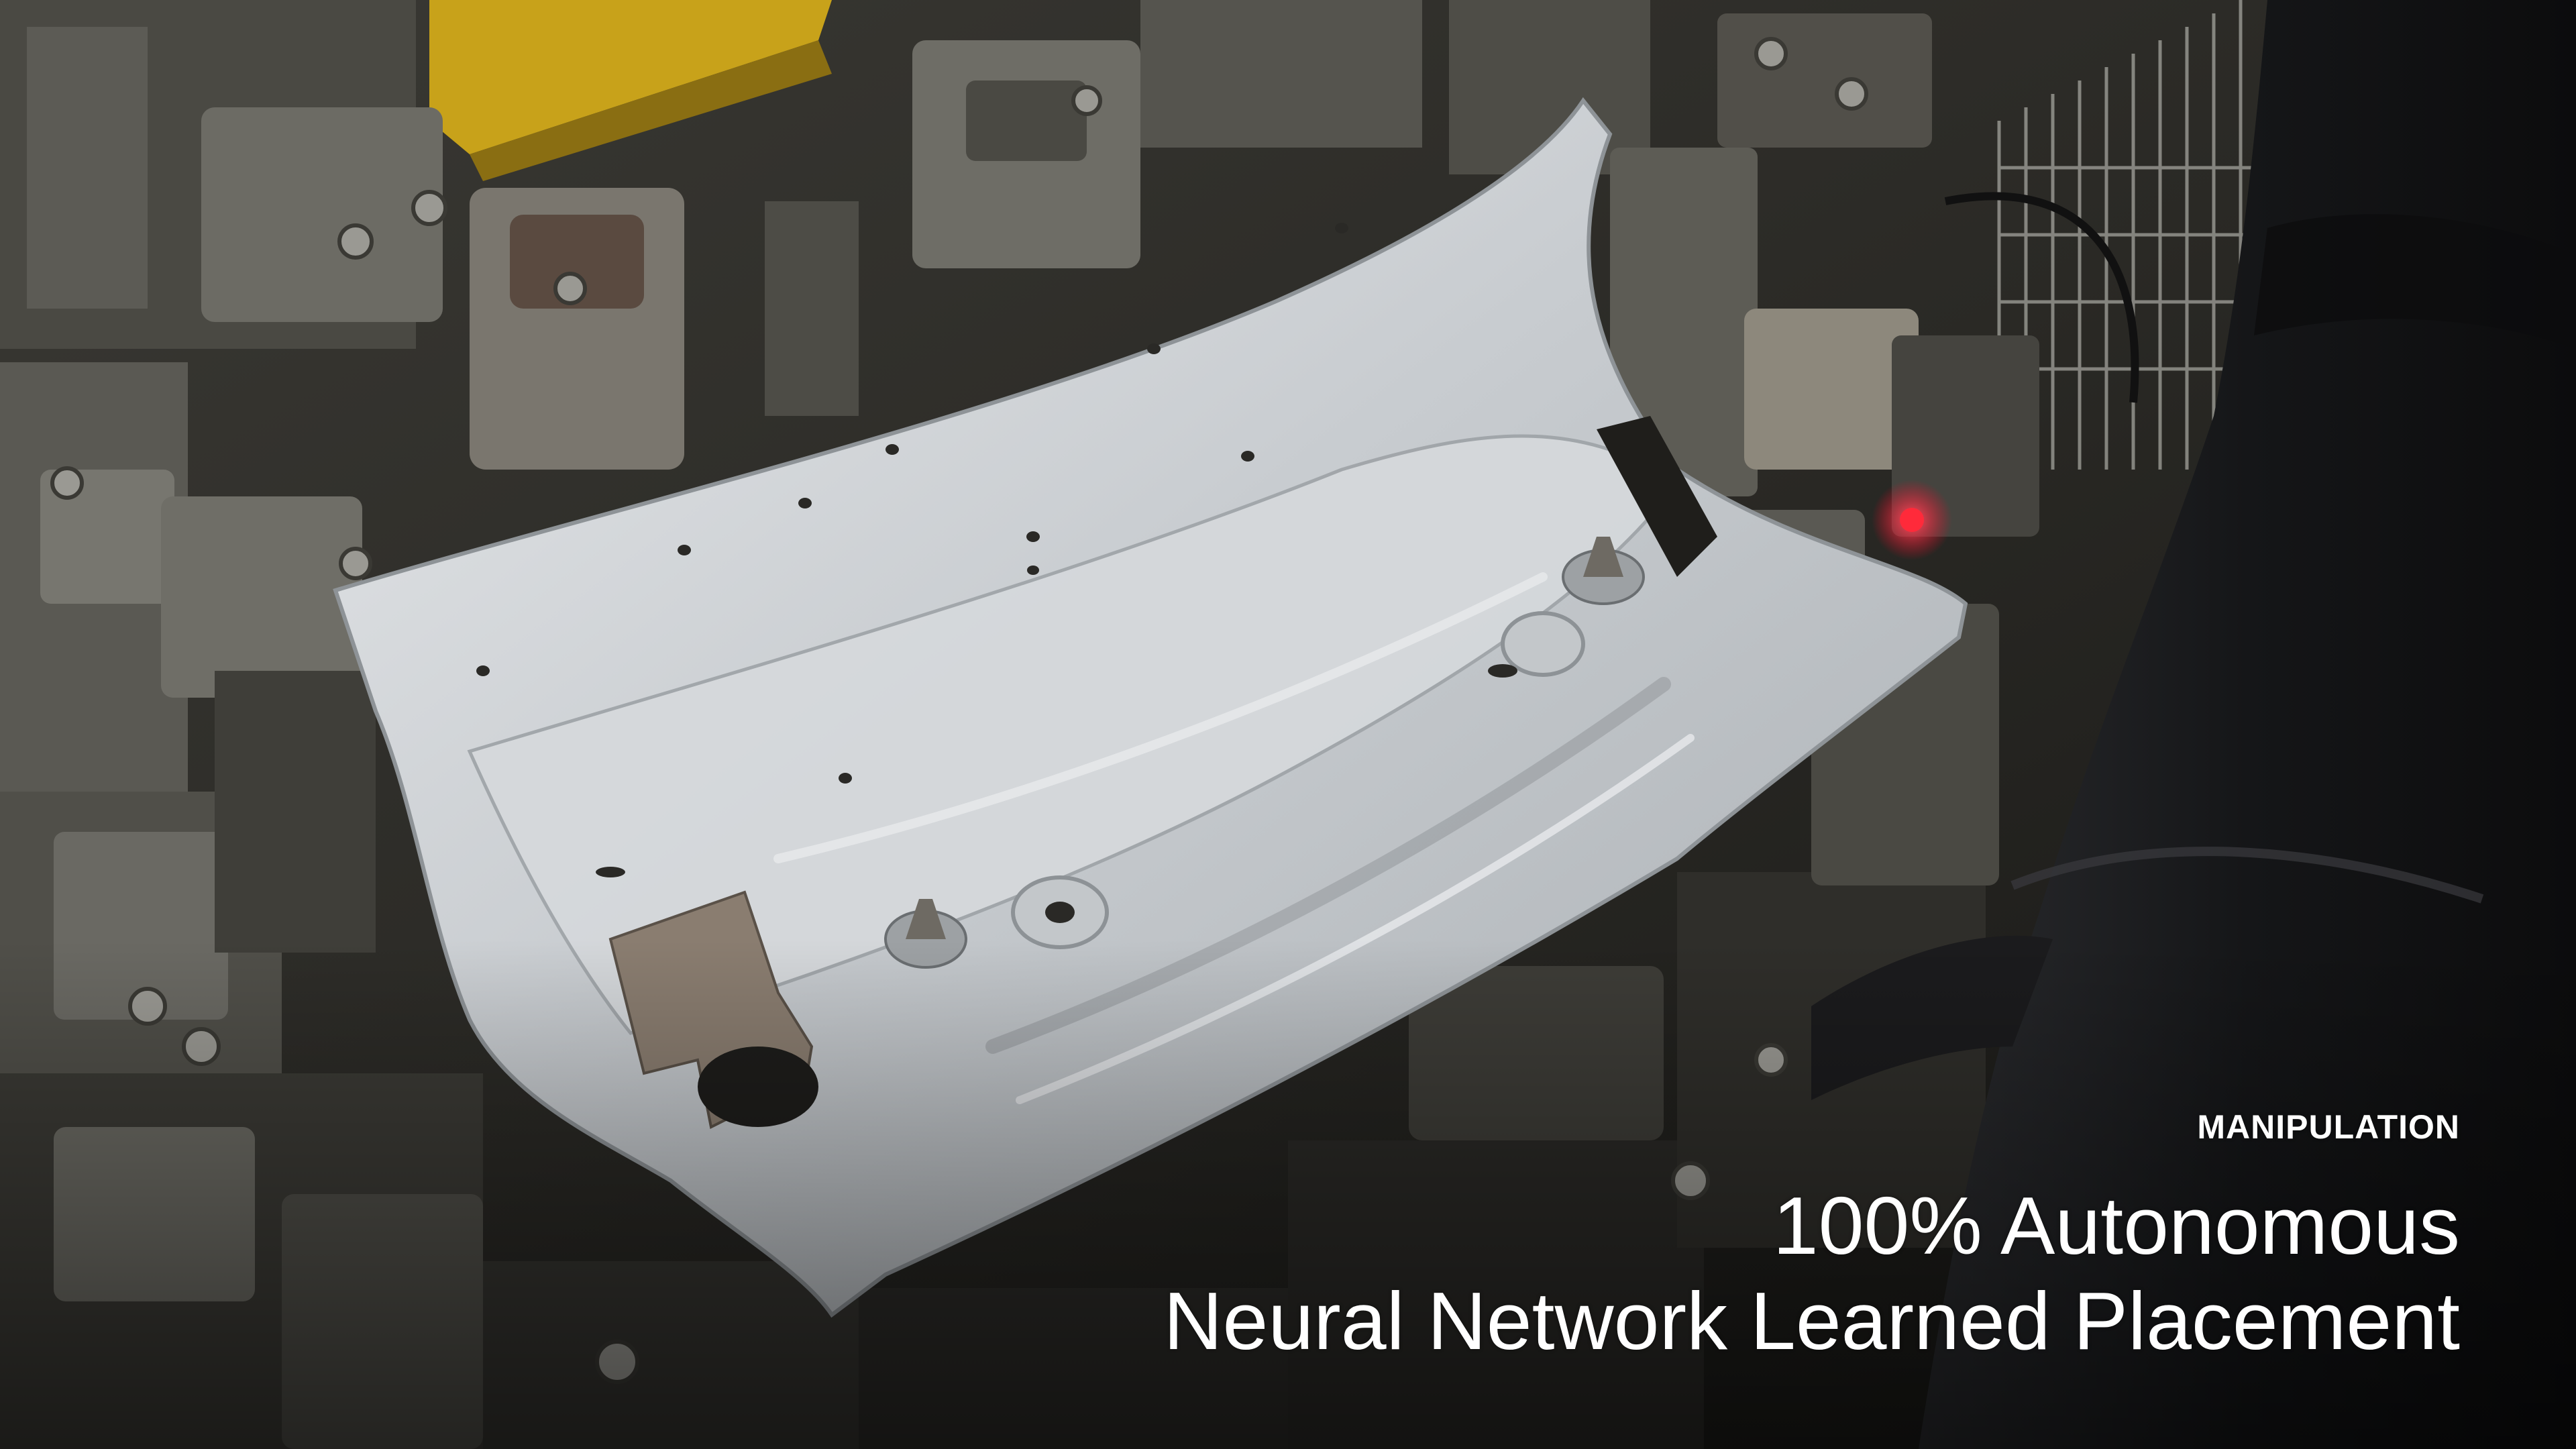 The image size is (2576, 1449). I want to click on caption-category-label: MANIPULATION, so click(2328, 1127).